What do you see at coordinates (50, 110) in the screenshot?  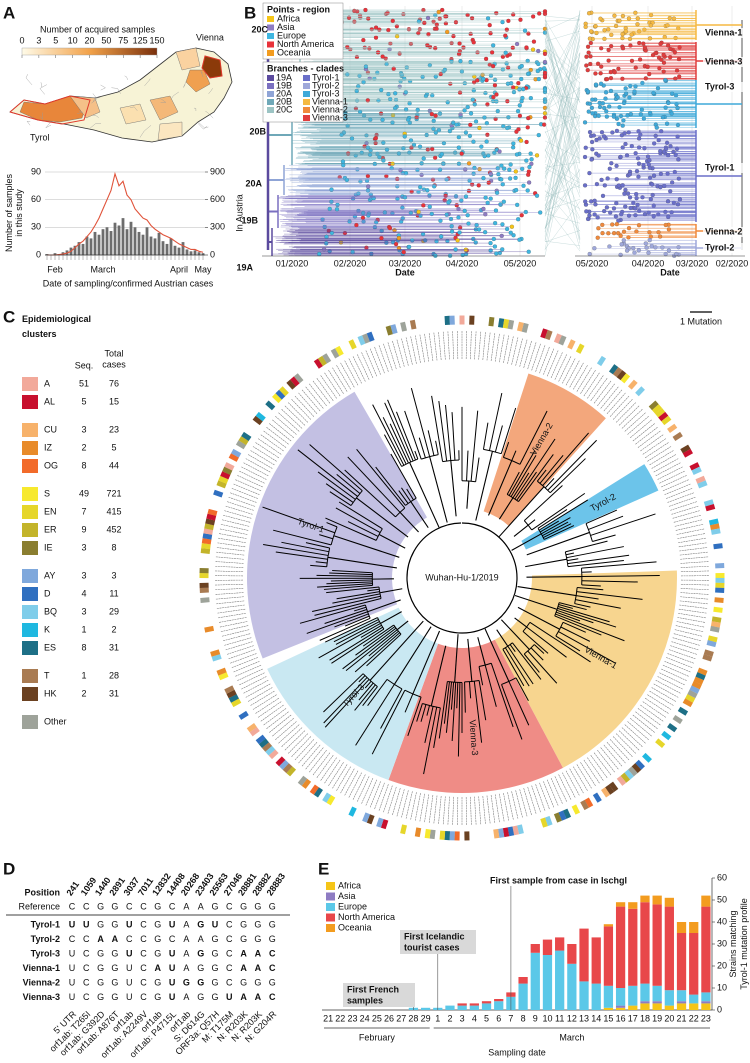 I see `tyrol-outline` at bounding box center [50, 110].